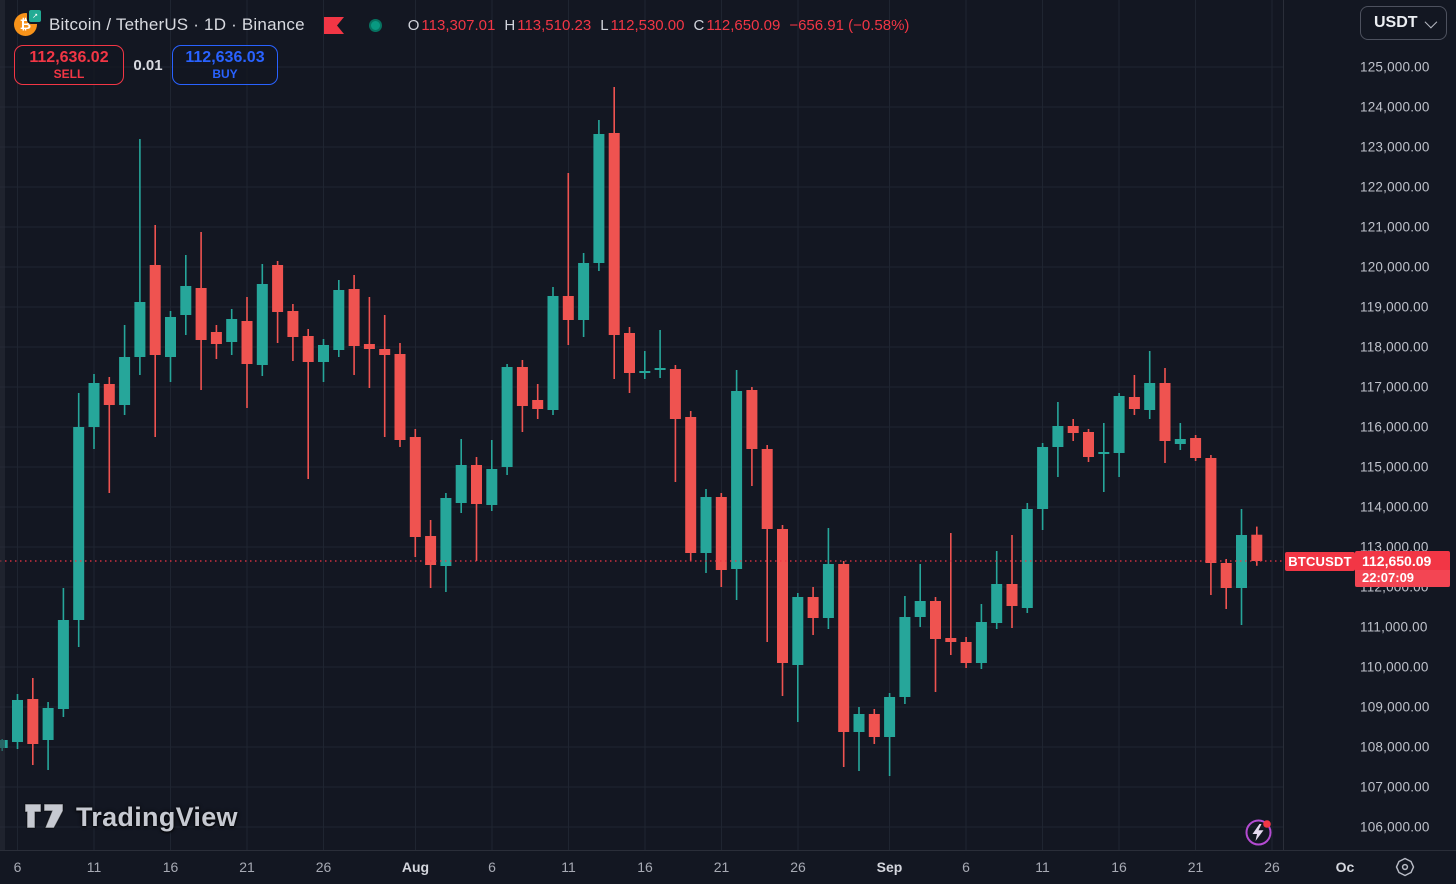 The height and width of the screenshot is (884, 1456). Describe the element at coordinates (225, 65) in the screenshot. I see `buy-button: 112,636.03 BUY` at that location.